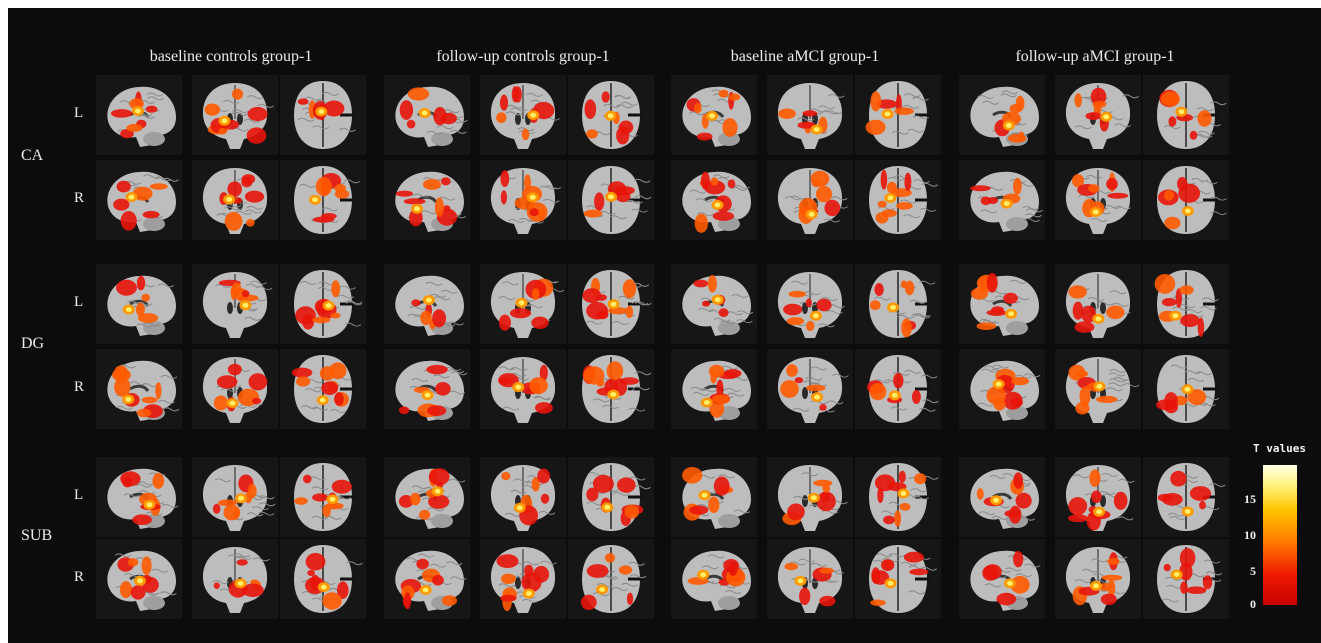 Image resolution: width=1321 pixels, height=643 pixels. Describe the element at coordinates (810, 579) in the screenshot. I see `brain-coronal-slice-sub-r-col3` at that location.